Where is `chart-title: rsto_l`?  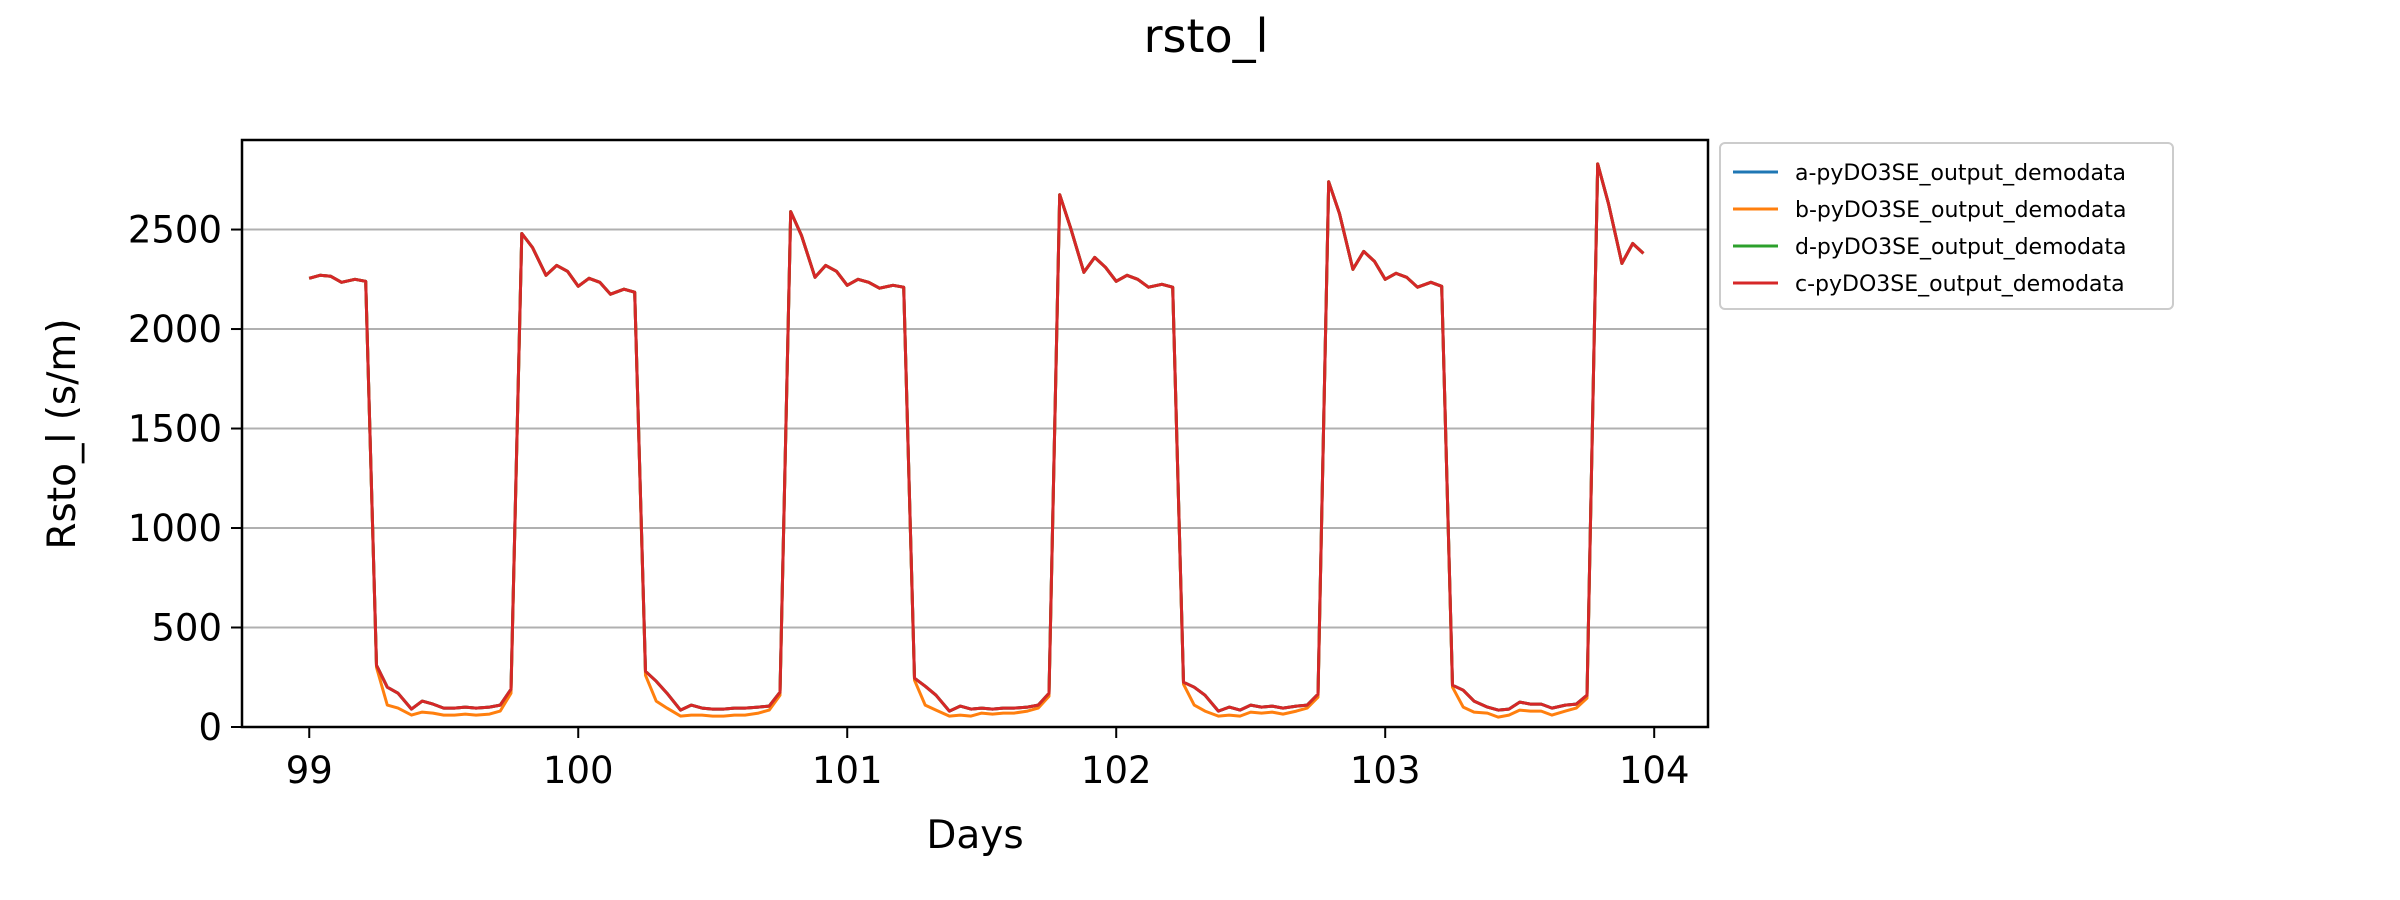
chart-title: rsto_l is located at coordinates (1206, 36).